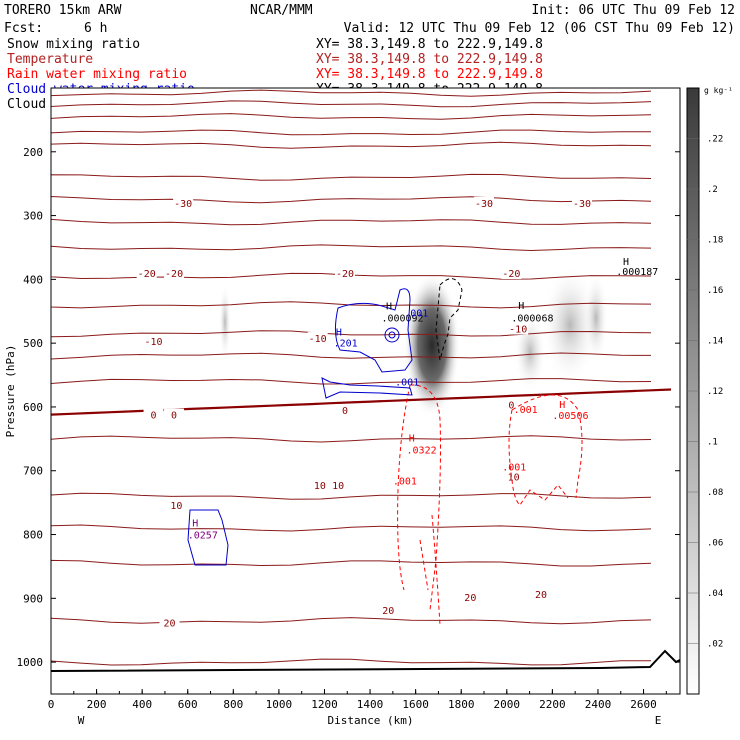 This screenshot has width=740, height=740. What do you see at coordinates (596, 318) in the screenshot?
I see `snow-shade-east2` at bounding box center [596, 318].